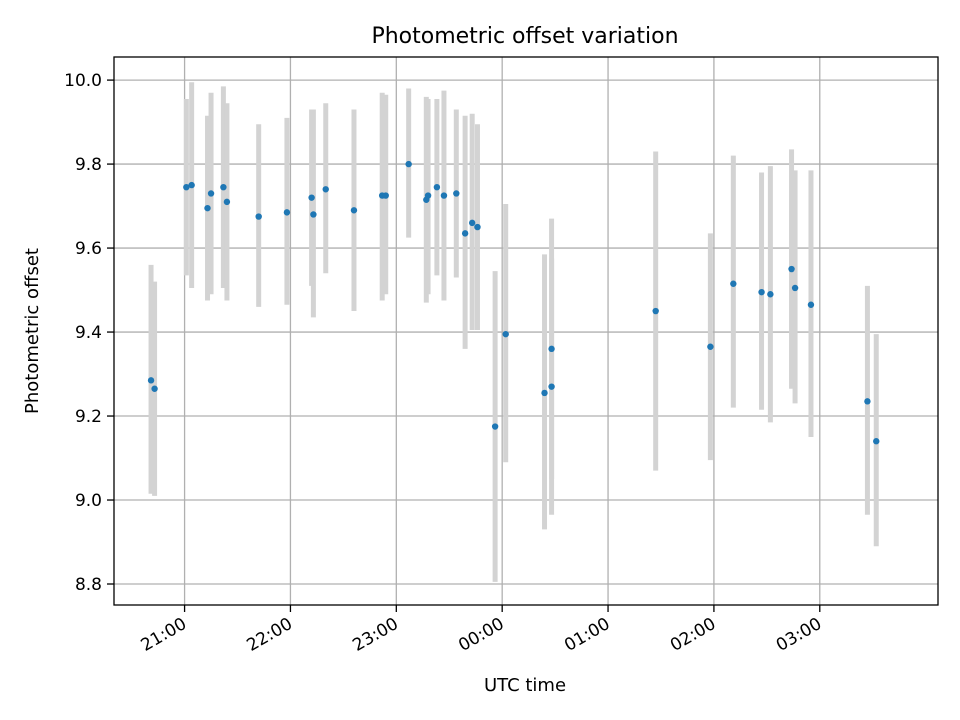 Image resolution: width=960 pixels, height=720 pixels. I want to click on y-tick-label: 9.4, so click(88, 333).